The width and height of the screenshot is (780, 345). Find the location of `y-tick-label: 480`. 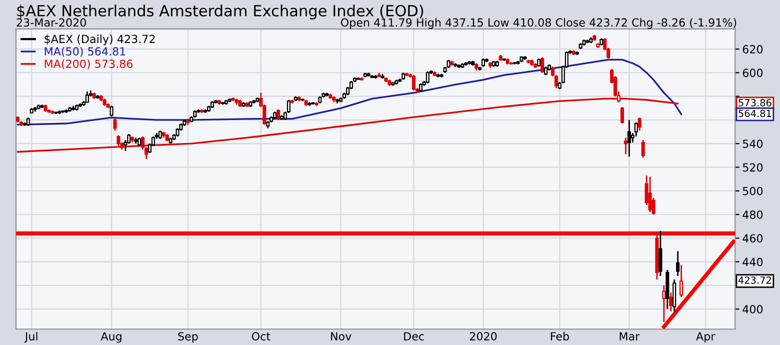

y-tick-label: 480 is located at coordinates (752, 214).